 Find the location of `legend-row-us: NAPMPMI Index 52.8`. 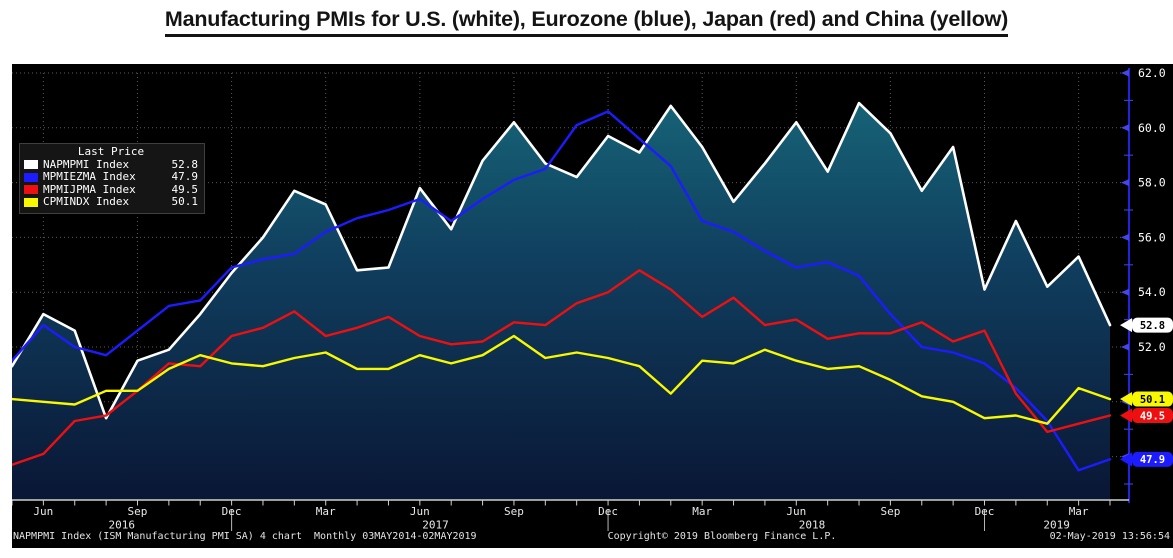

legend-row-us: NAPMPMI Index 52.8 is located at coordinates (111, 164).